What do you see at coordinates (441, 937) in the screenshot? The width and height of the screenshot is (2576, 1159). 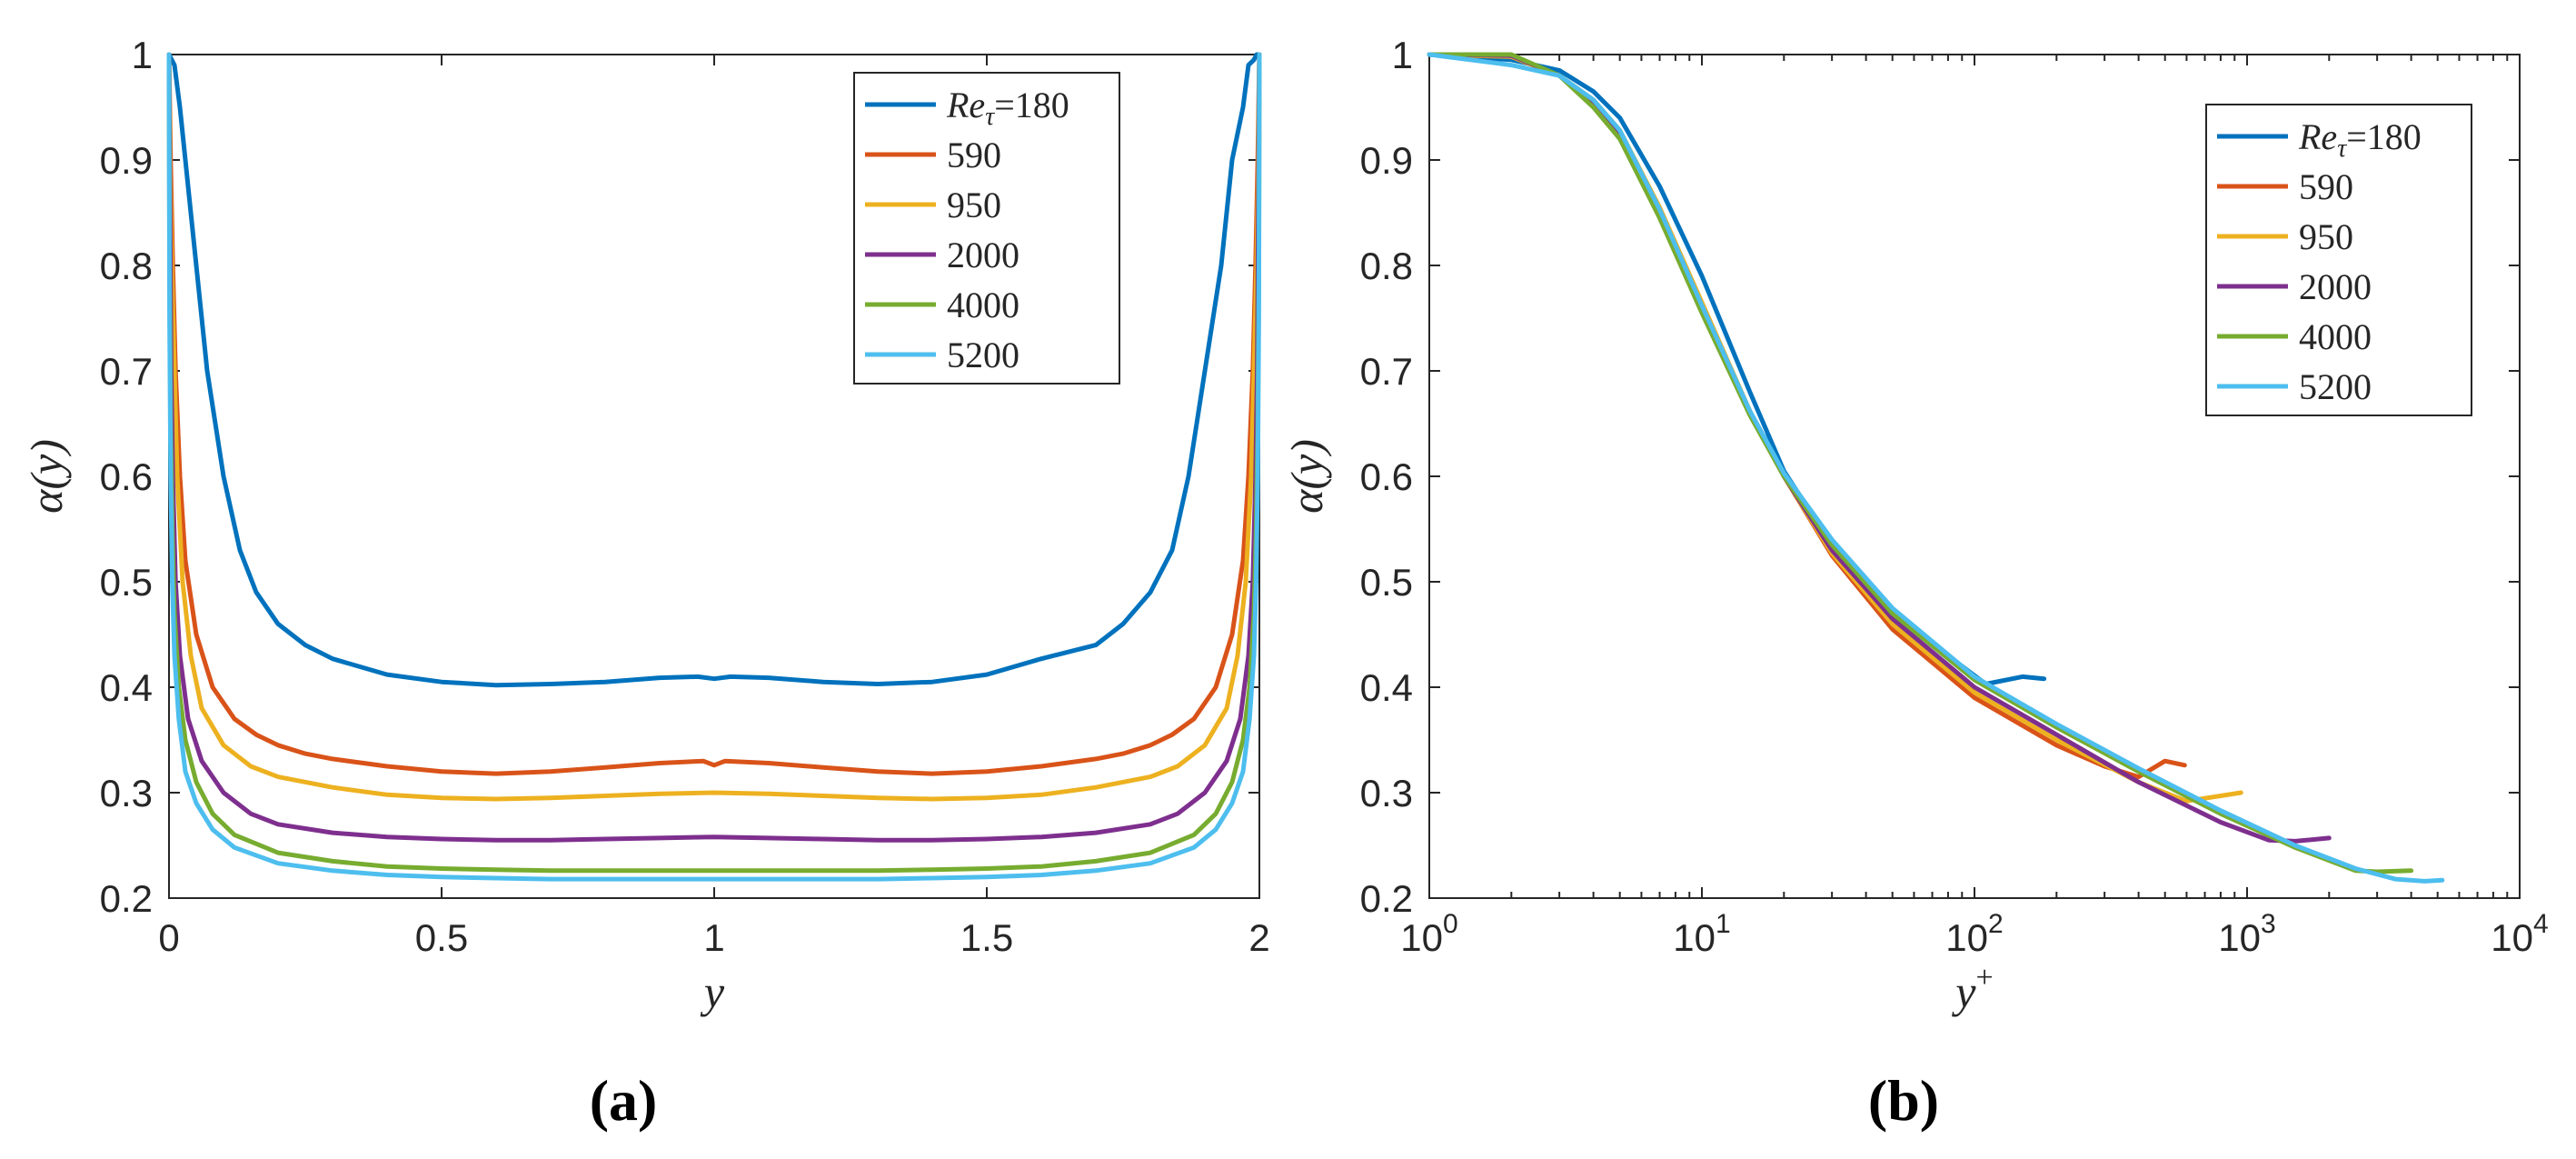 I see `panel-a-x-tick-label: 0.5` at bounding box center [441, 937].